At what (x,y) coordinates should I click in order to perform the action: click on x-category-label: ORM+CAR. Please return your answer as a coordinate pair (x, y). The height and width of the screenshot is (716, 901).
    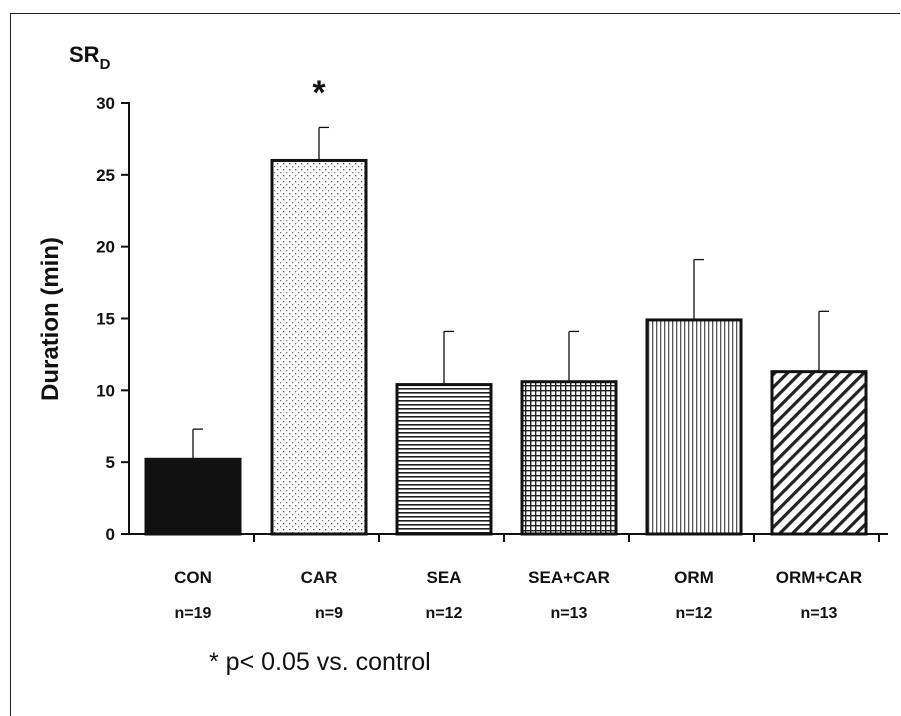
    Looking at the image, I should click on (819, 577).